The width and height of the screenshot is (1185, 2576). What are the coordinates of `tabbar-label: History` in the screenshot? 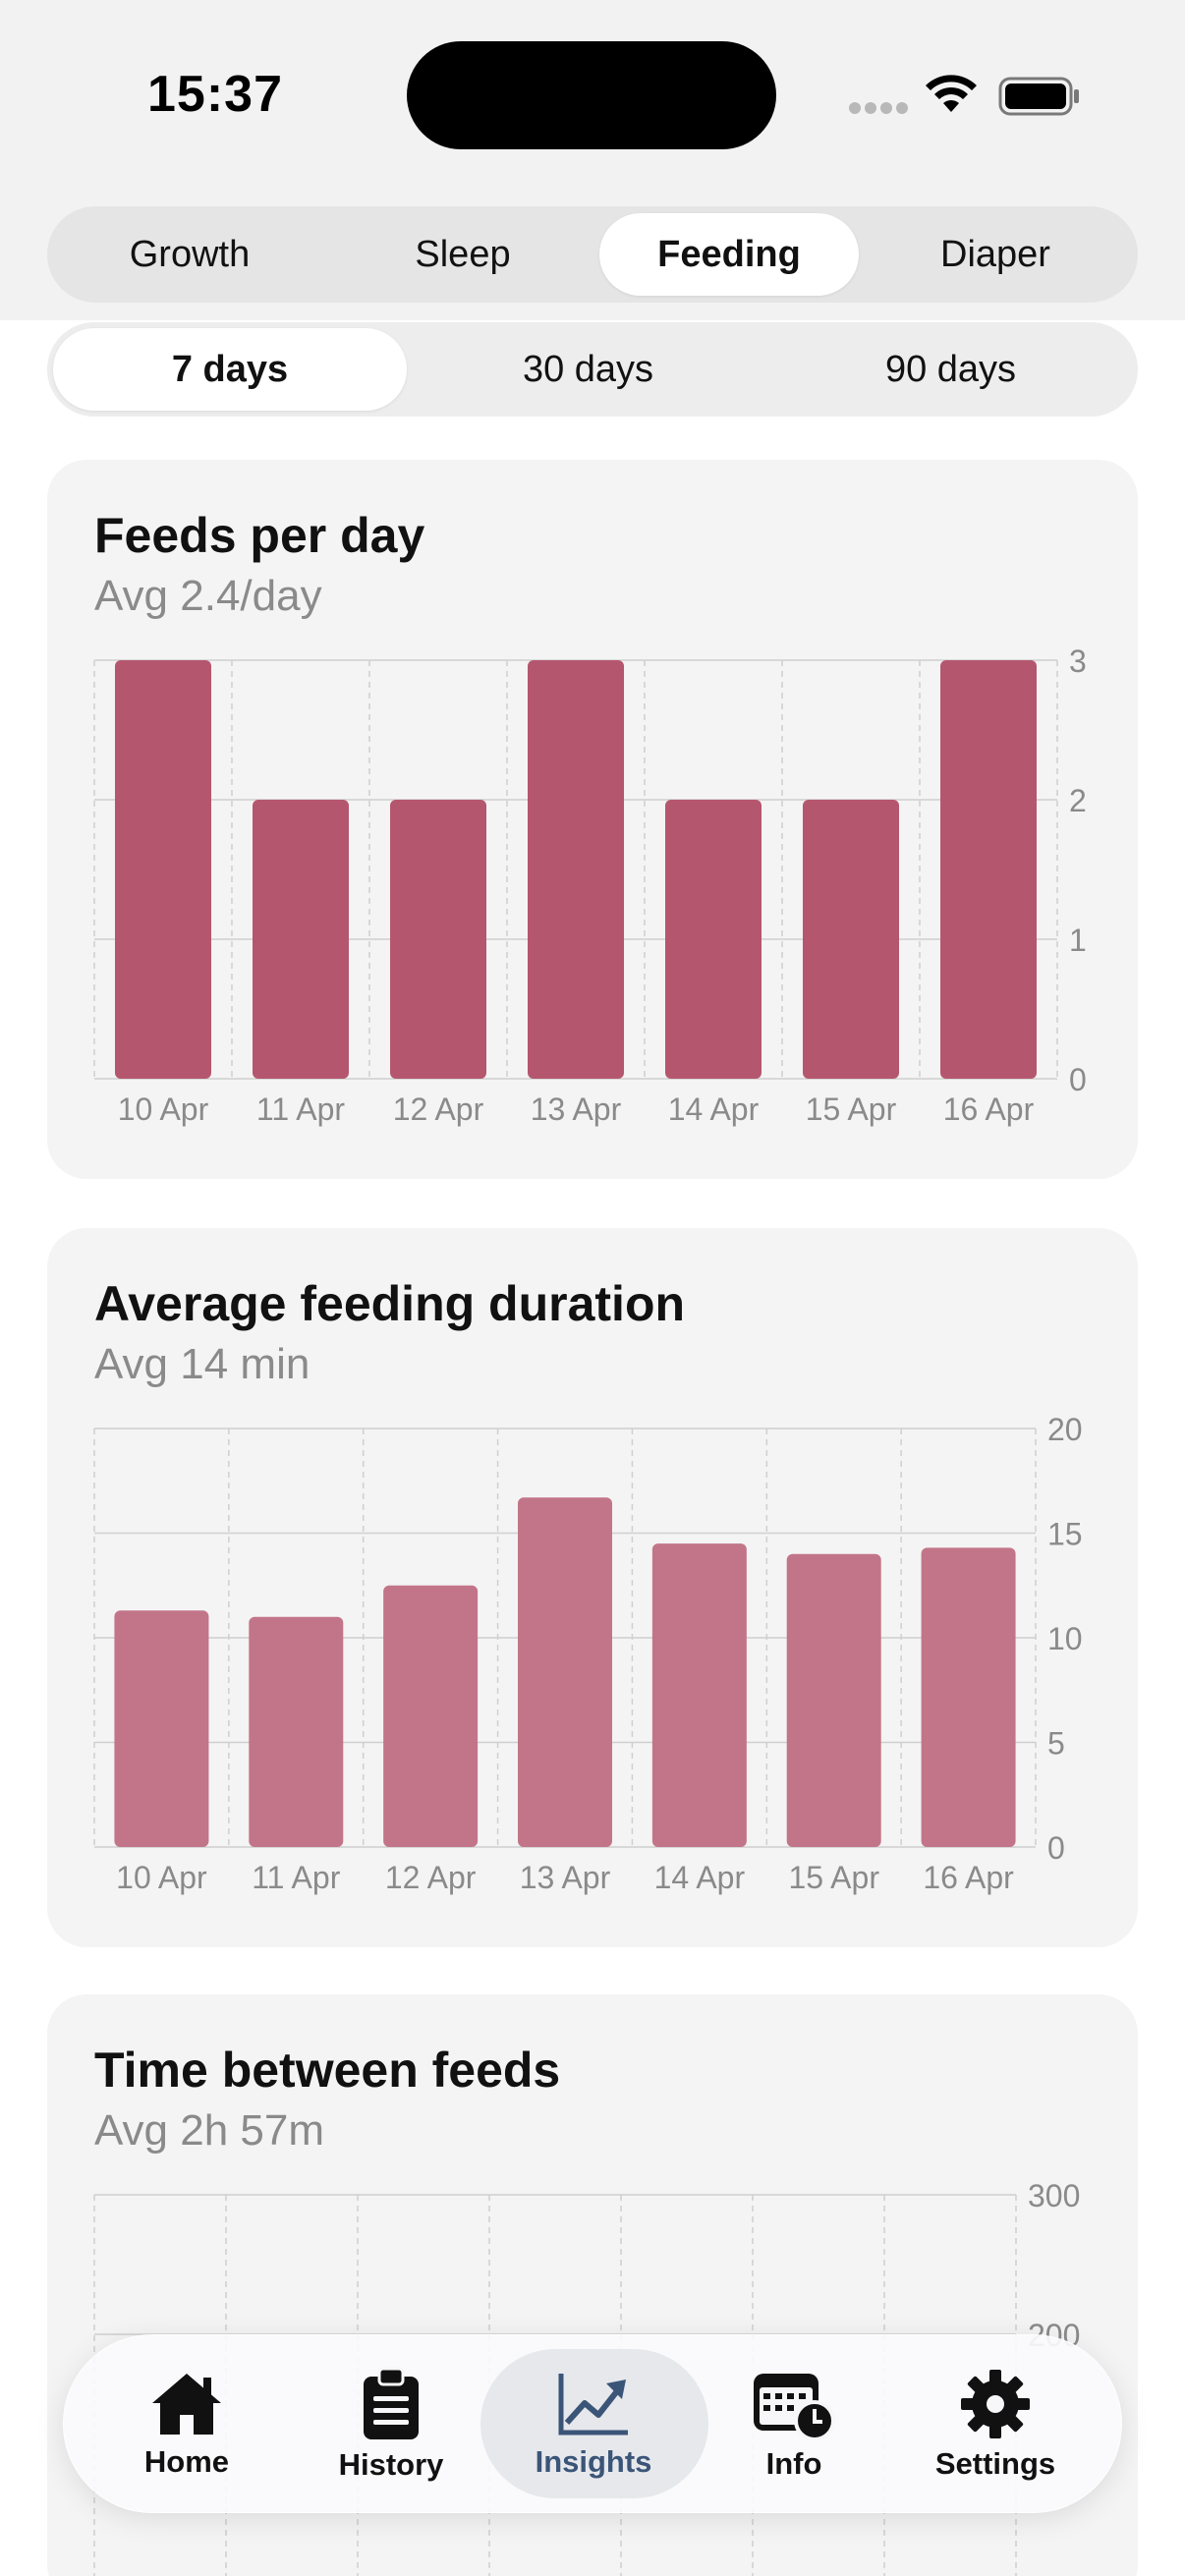 It's located at (391, 2464).